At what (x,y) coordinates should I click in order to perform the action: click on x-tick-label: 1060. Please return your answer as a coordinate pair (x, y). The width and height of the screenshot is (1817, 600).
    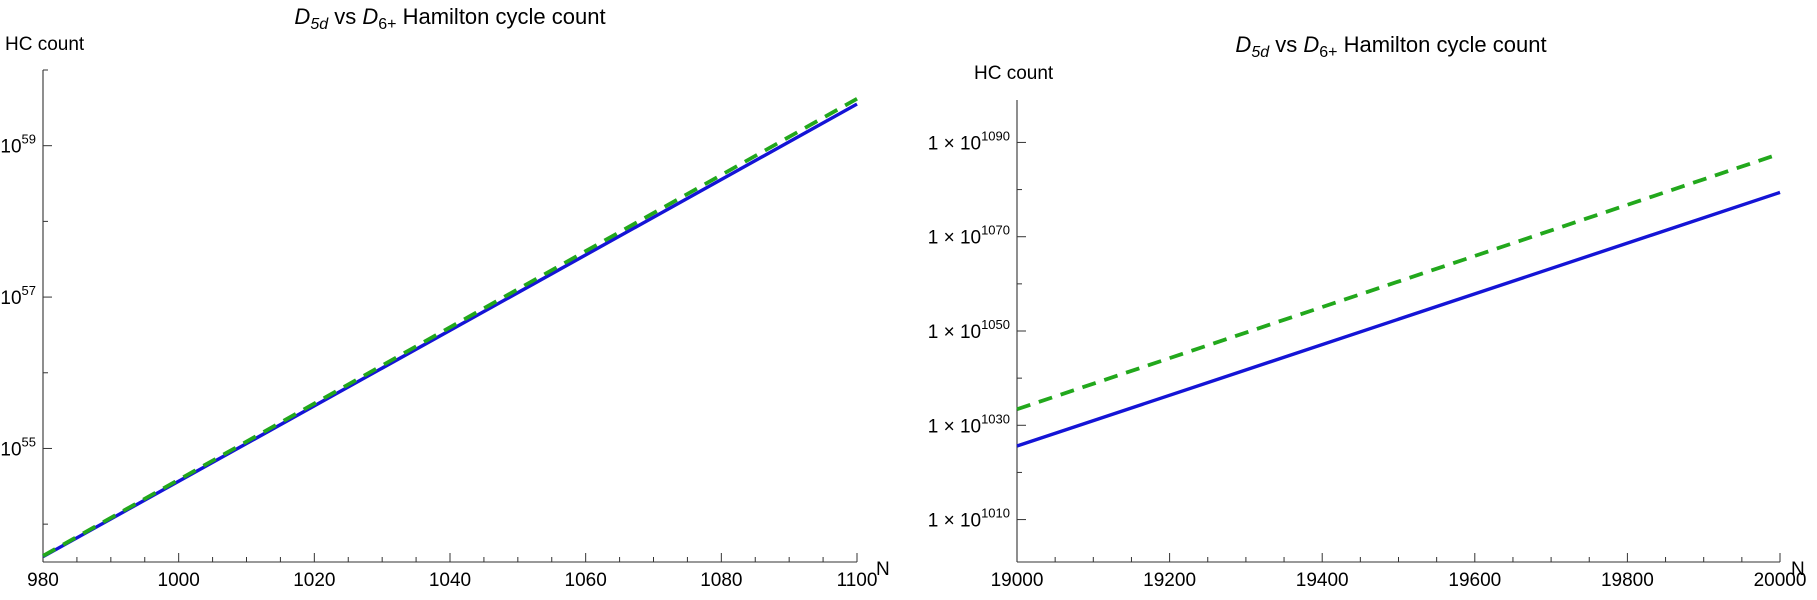
    Looking at the image, I should click on (586, 580).